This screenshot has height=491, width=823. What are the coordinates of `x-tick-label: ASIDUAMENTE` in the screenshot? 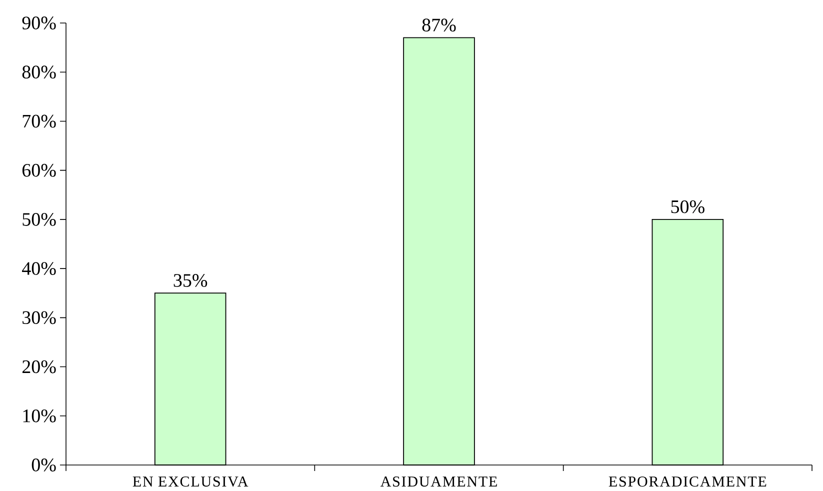 It's located at (438, 481).